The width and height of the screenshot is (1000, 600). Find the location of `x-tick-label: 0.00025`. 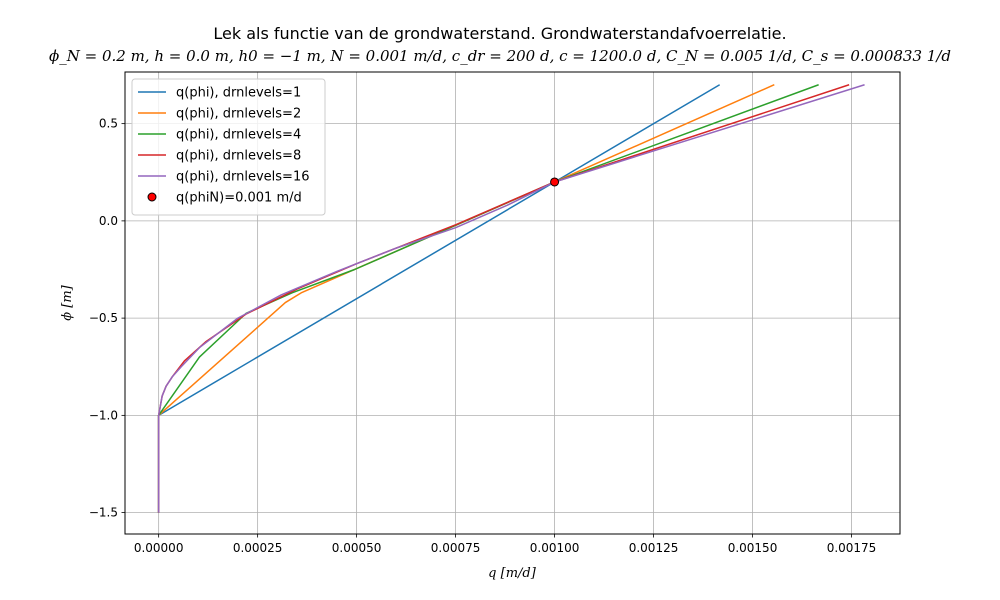

x-tick-label: 0.00025 is located at coordinates (258, 548).